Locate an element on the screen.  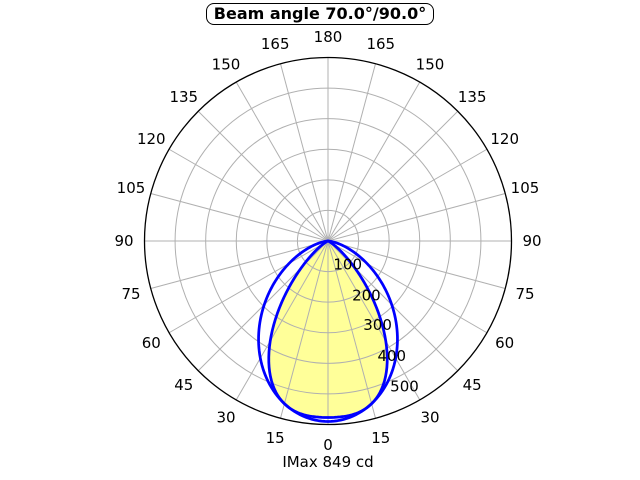
imax-caption: IMax 849 cd is located at coordinates (328, 462).